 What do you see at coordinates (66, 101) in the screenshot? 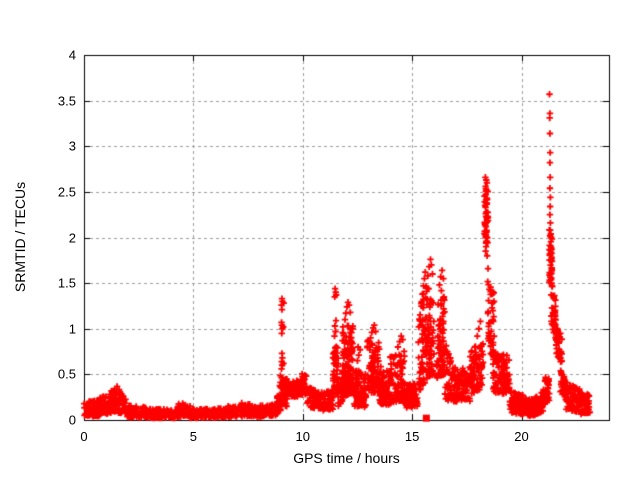
I see `y-tick-label: 3.5` at bounding box center [66, 101].